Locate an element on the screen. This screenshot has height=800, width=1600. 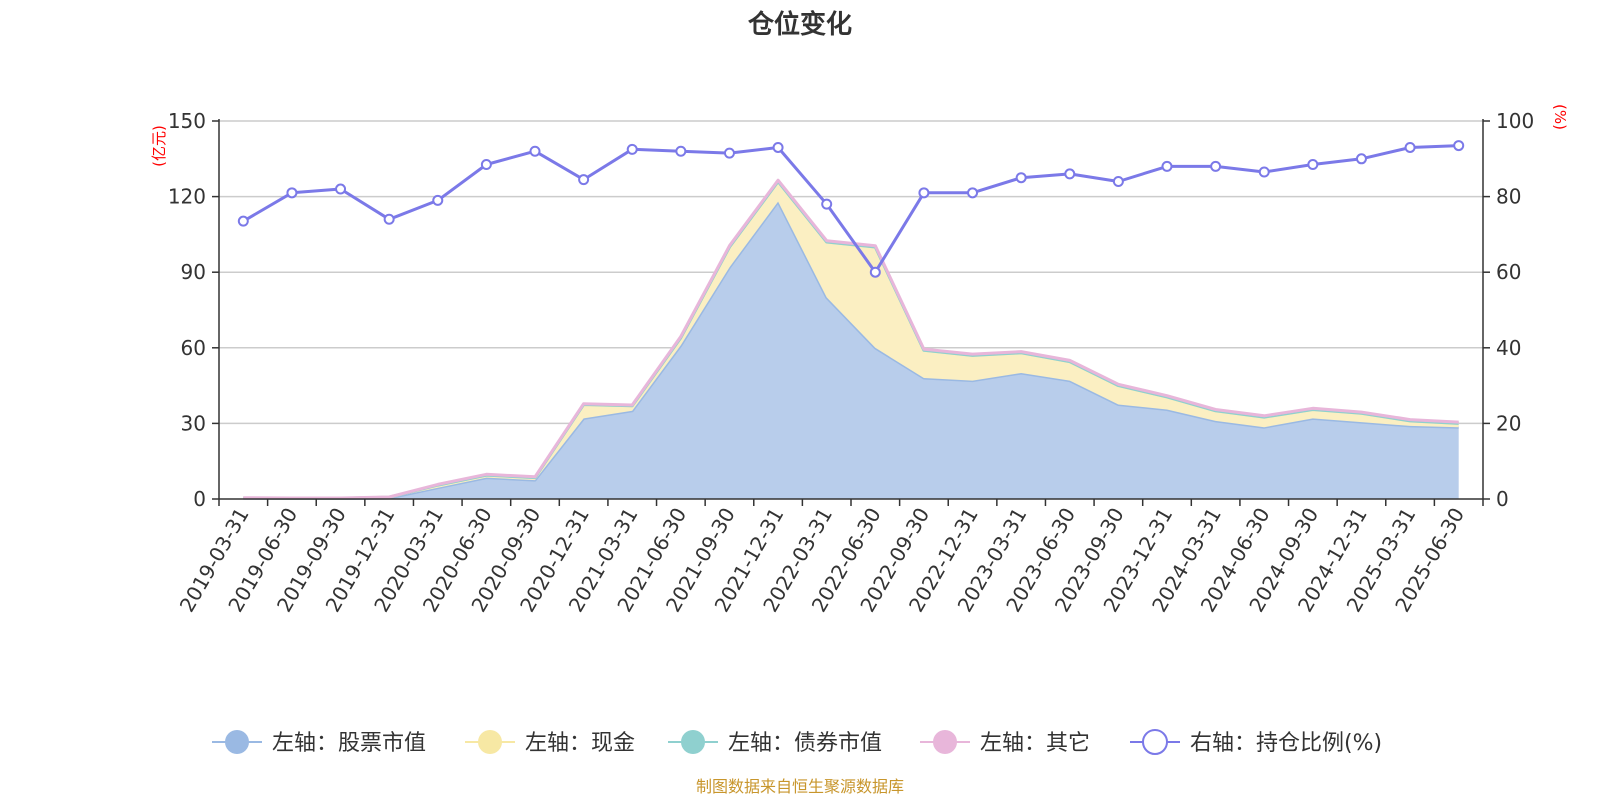
right-axis-tick-label: 60 is located at coordinates (1508, 272).